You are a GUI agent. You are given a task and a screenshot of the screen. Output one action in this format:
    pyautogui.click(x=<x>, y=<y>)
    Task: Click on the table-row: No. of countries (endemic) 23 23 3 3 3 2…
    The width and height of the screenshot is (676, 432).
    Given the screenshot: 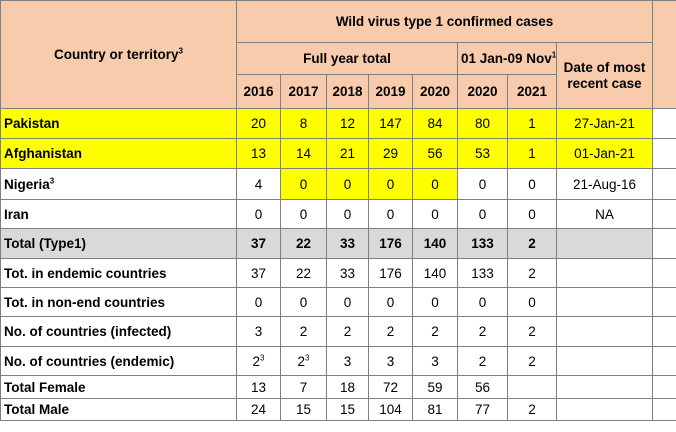 What is the action you would take?
    pyautogui.click(x=338, y=361)
    